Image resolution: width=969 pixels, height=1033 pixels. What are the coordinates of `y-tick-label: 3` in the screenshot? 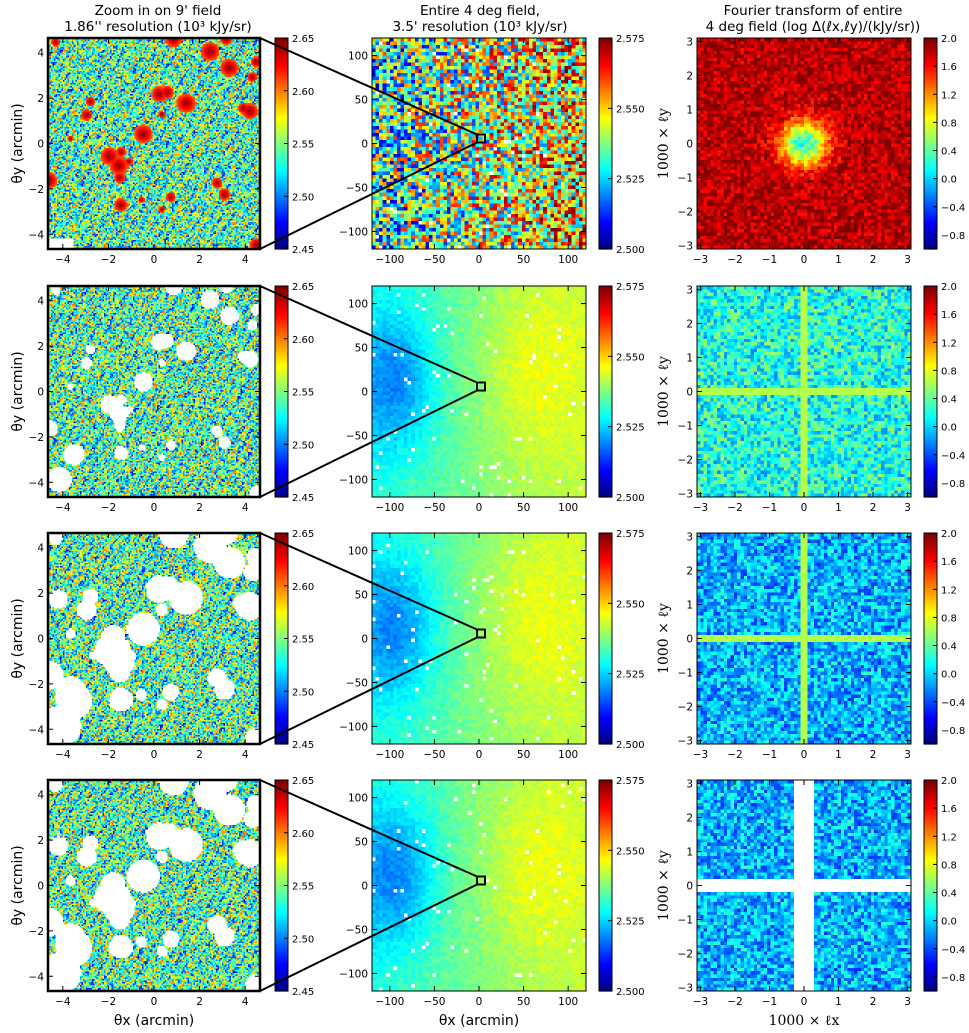 It's located at (689, 290).